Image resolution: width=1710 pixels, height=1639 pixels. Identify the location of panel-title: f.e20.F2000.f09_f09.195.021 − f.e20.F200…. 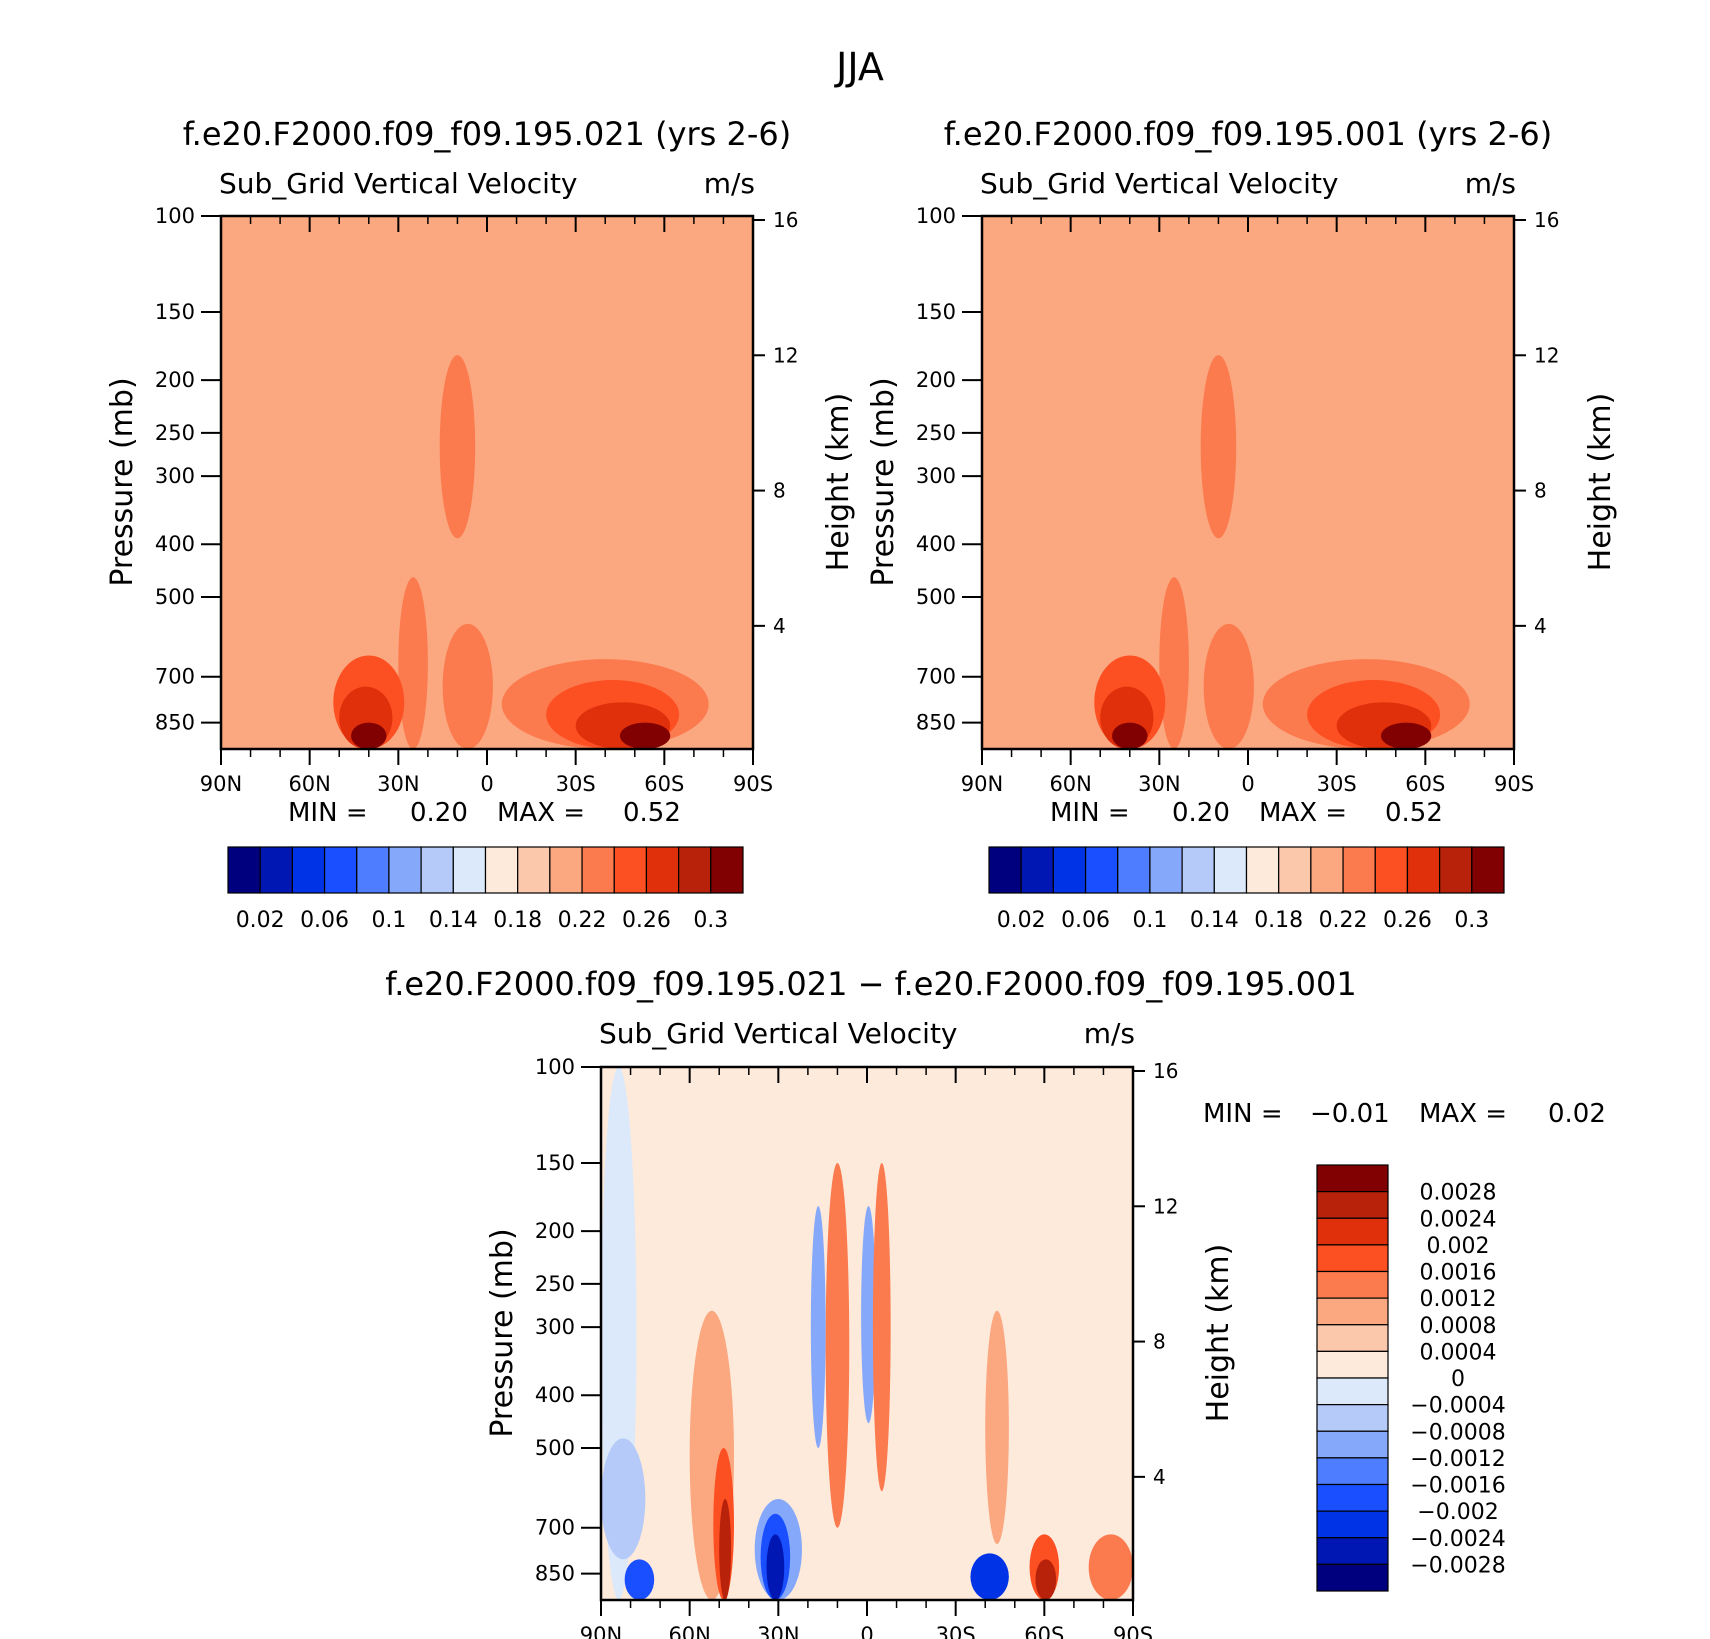
(871, 984).